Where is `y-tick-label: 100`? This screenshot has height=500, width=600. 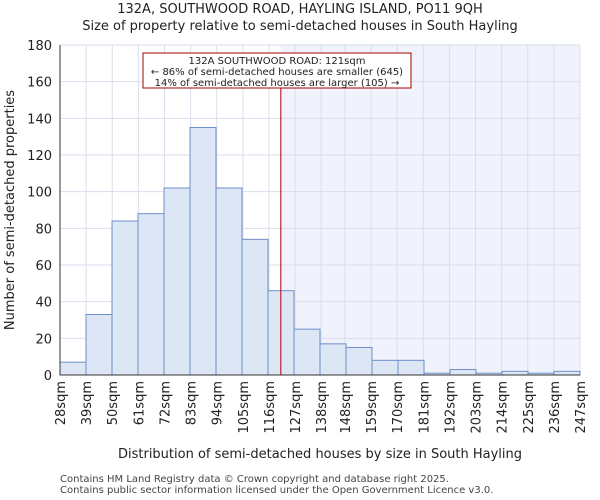 y-tick-label: 100 is located at coordinates (39, 193).